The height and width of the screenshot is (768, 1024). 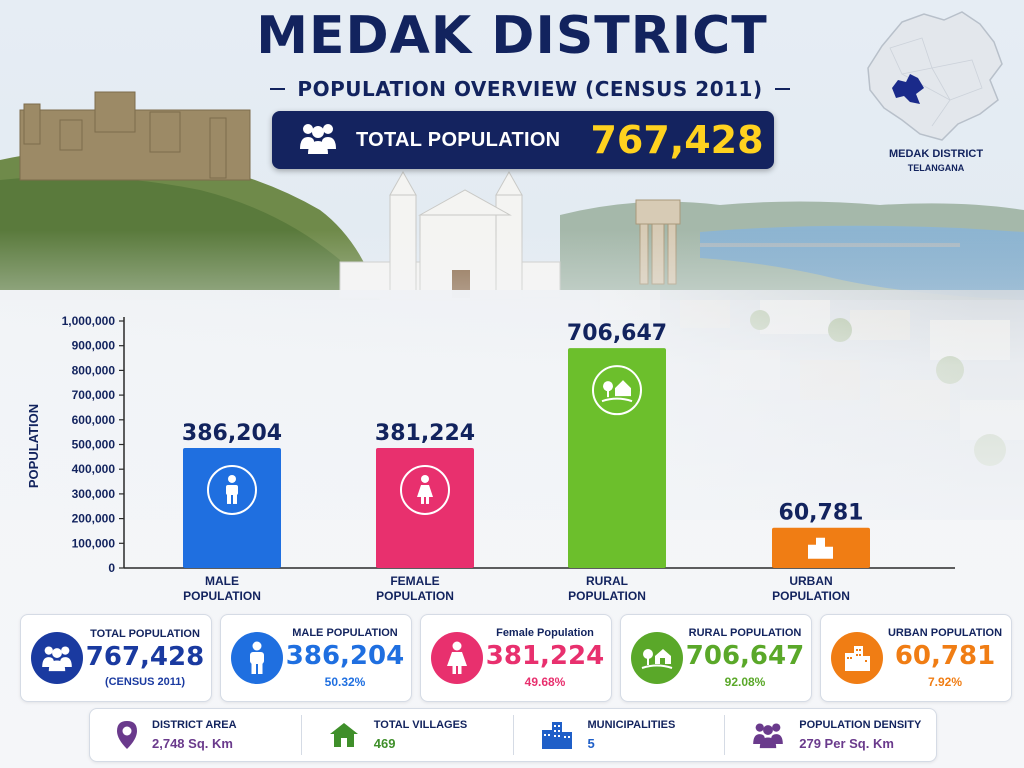 I want to click on y-tick-label: 600,000, so click(x=94, y=420).